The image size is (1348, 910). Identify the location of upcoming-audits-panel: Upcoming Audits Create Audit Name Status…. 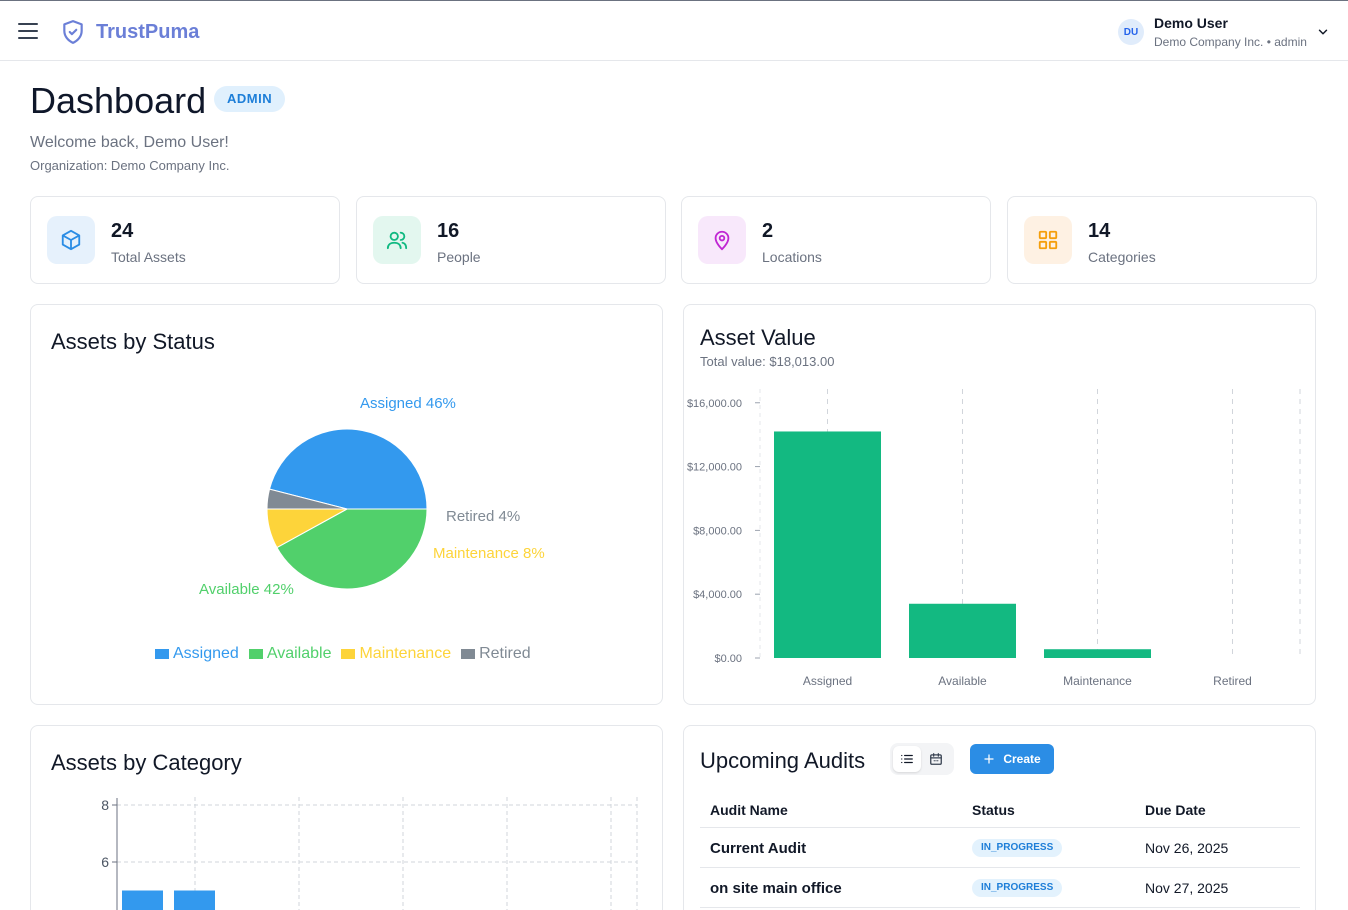
(999, 817).